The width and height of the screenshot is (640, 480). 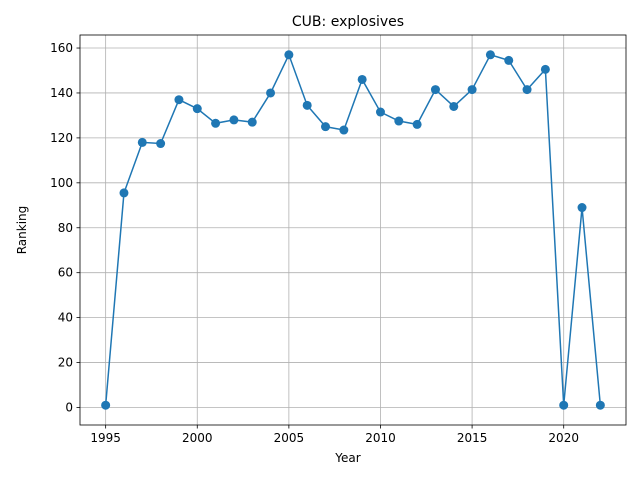 What do you see at coordinates (380, 438) in the screenshot?
I see `x-tick-label: 2010` at bounding box center [380, 438].